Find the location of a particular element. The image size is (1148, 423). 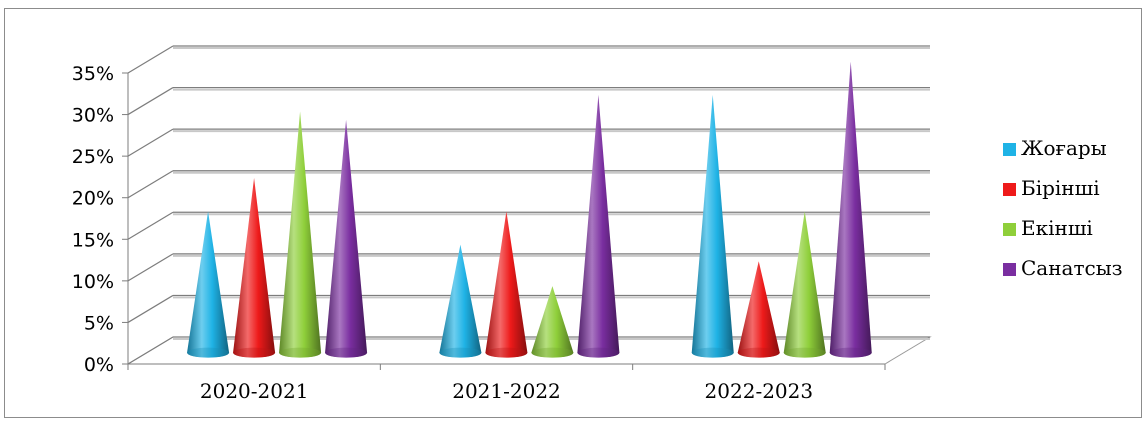

cone-Бірінші-2020-2021 is located at coordinates (254, 268).